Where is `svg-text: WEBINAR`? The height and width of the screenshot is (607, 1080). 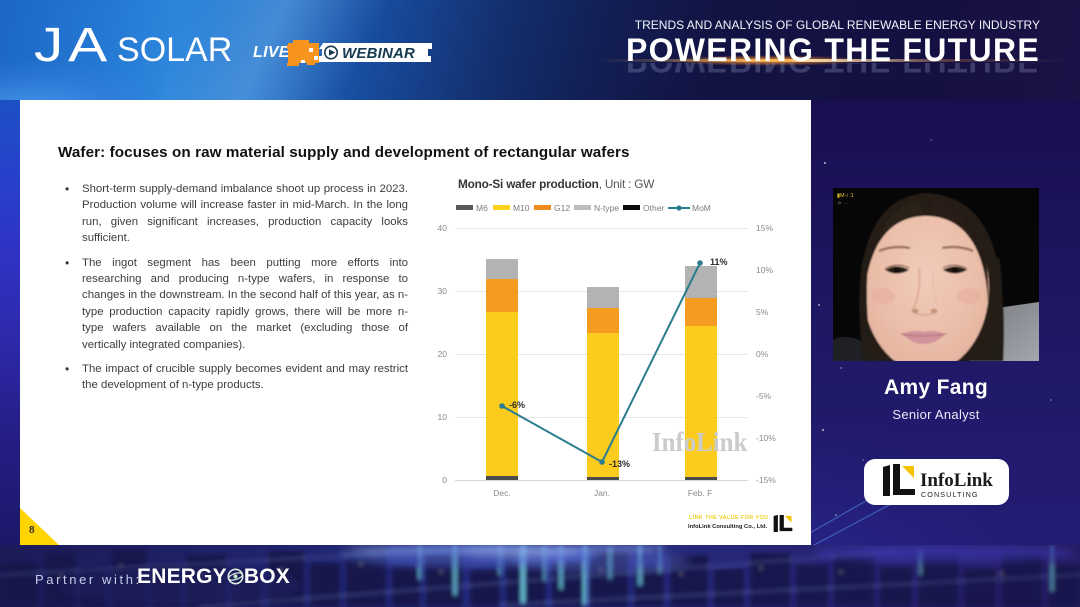
svg-text: WEBINAR is located at coordinates (378, 53).